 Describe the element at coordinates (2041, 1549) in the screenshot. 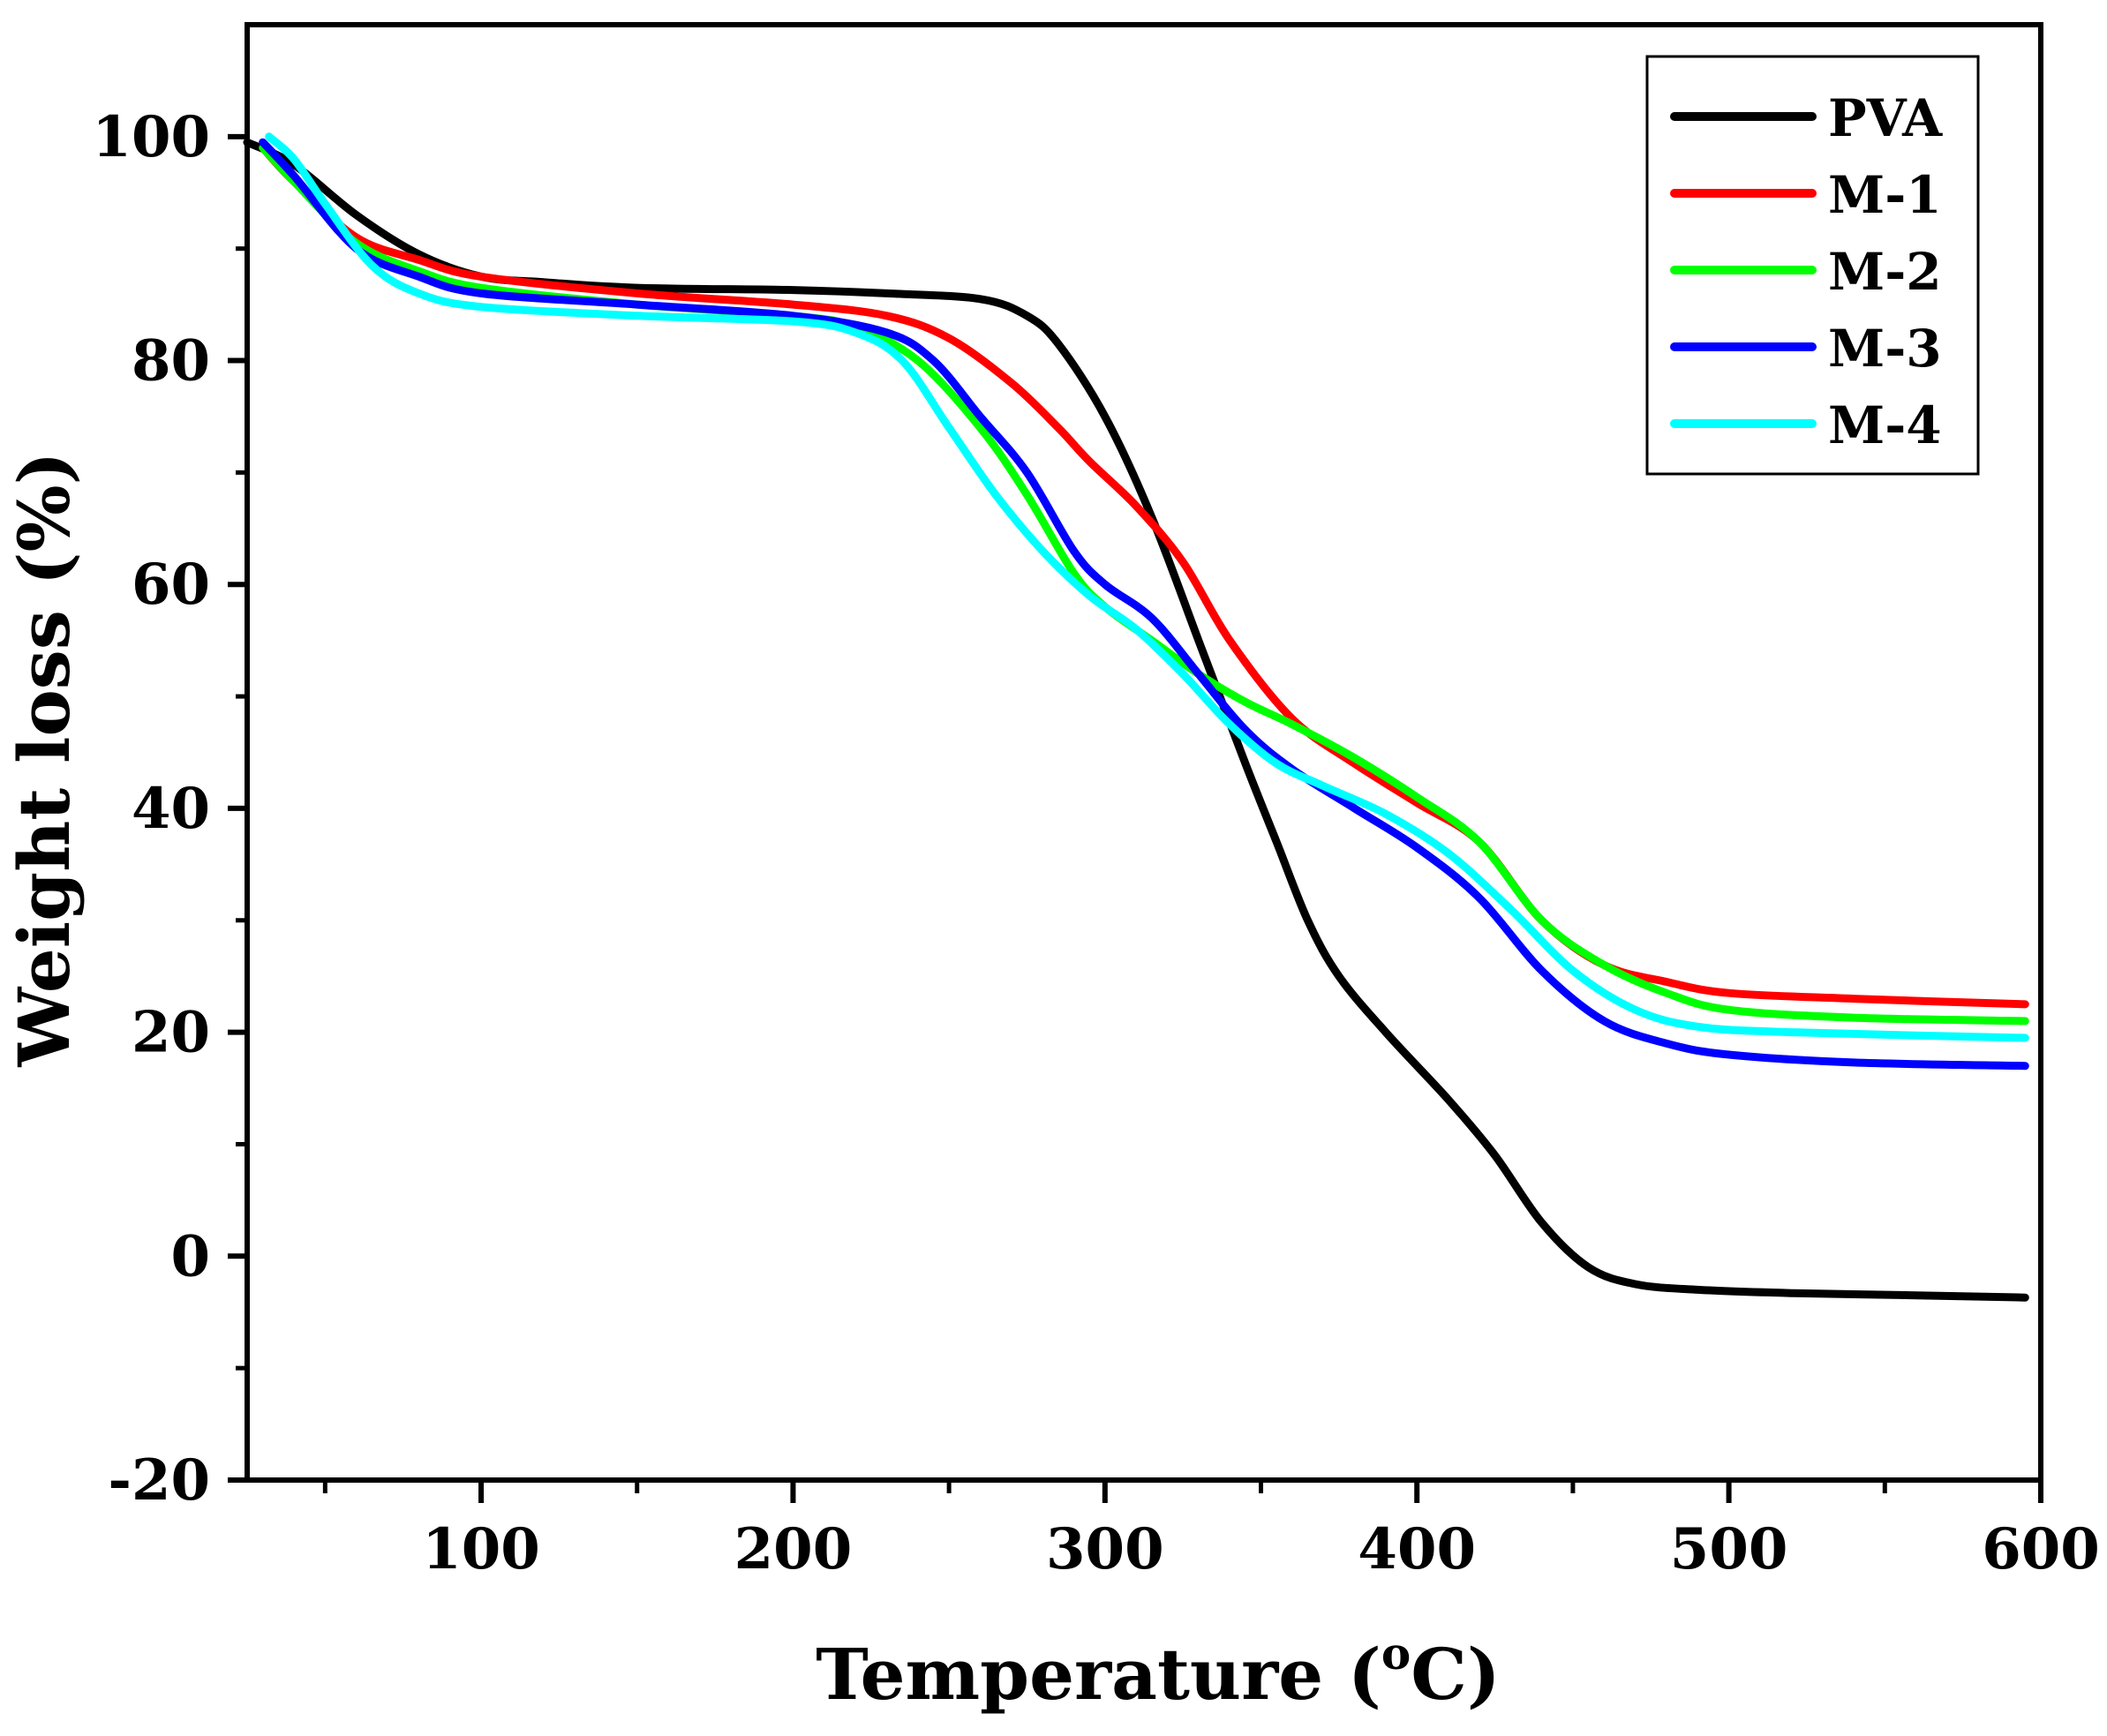

I see `x-tick-label: 600` at that location.